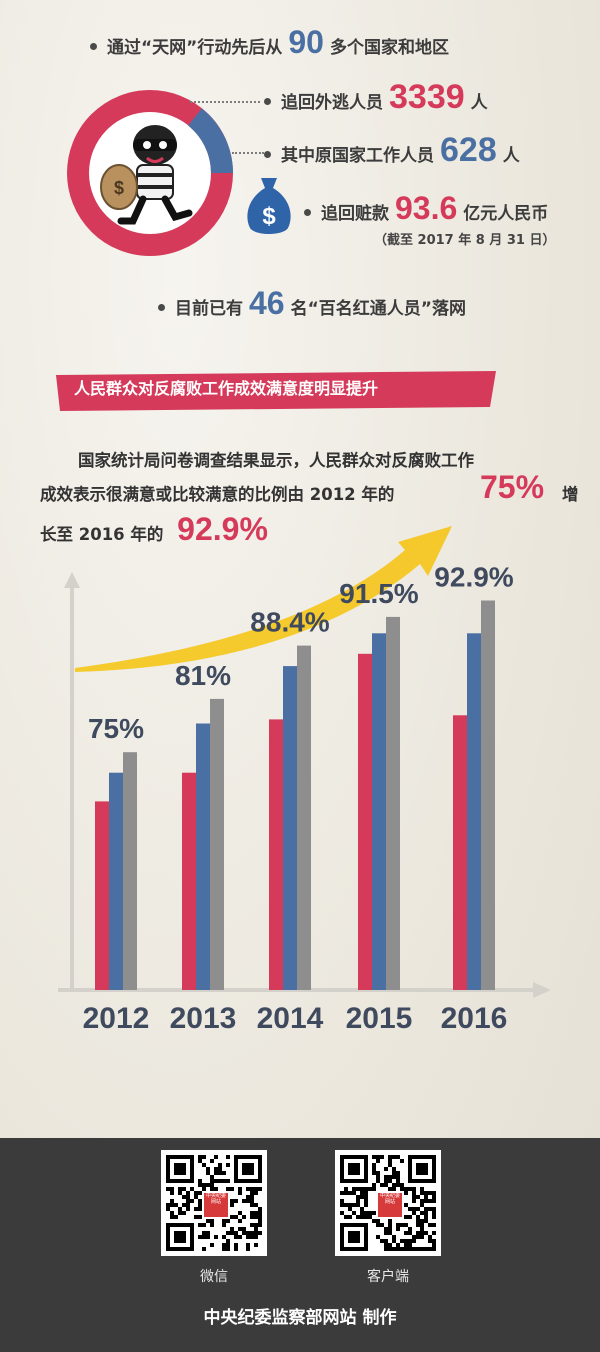 The height and width of the screenshot is (1352, 600). I want to click on value-label-2016: 92.9%, so click(473, 577).